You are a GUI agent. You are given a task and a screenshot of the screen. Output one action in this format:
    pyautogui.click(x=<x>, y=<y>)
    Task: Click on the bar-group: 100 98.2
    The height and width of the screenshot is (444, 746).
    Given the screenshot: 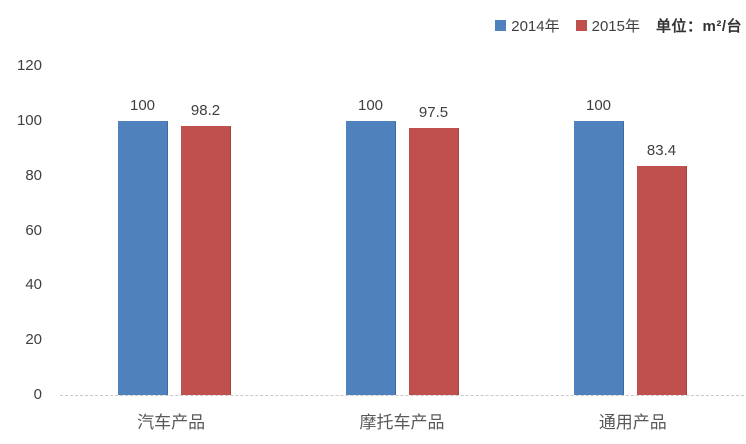 What is the action you would take?
    pyautogui.click(x=174, y=230)
    